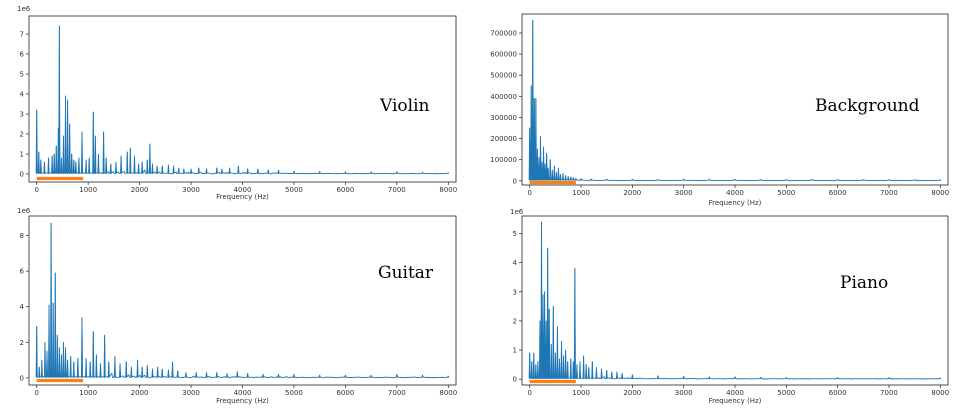  I want to click on instrument-label: Violin, so click(404, 106).